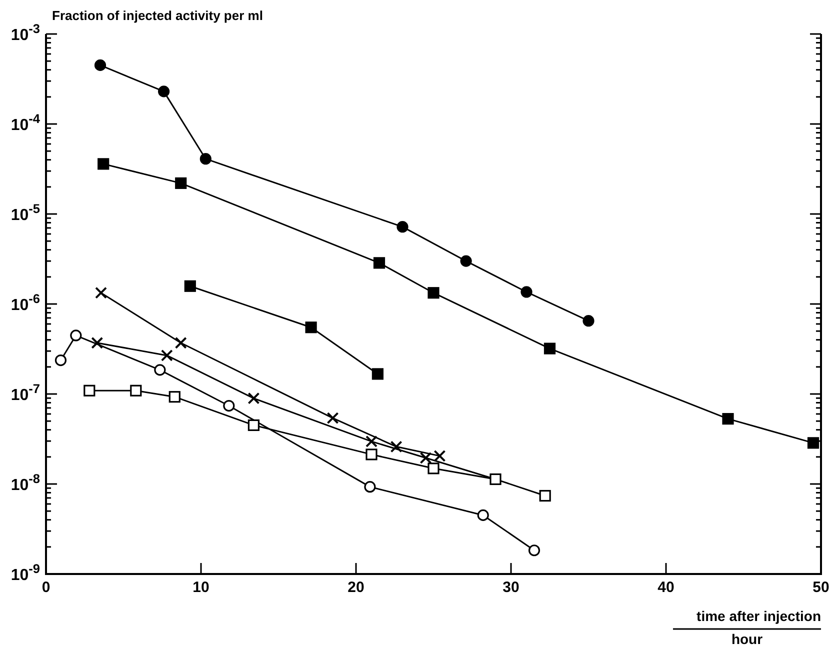  Describe the element at coordinates (25, 572) in the screenshot. I see `y-tick-label: 10$^{-9}$` at that location.